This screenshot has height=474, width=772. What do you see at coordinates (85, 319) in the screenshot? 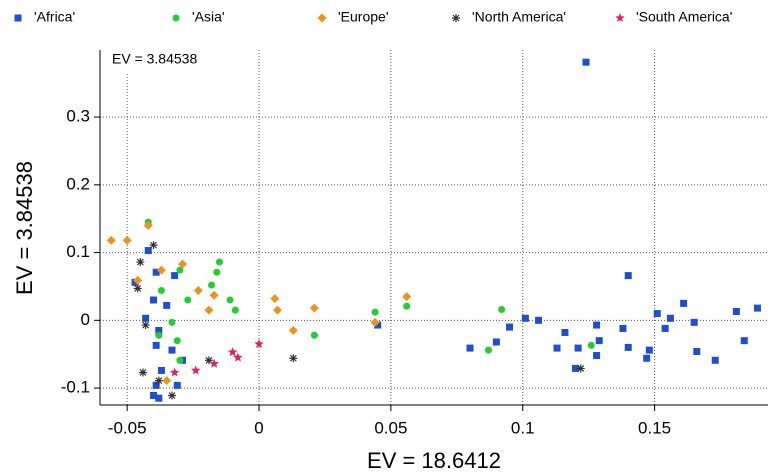
I see `y-tick-label: 0` at bounding box center [85, 319].